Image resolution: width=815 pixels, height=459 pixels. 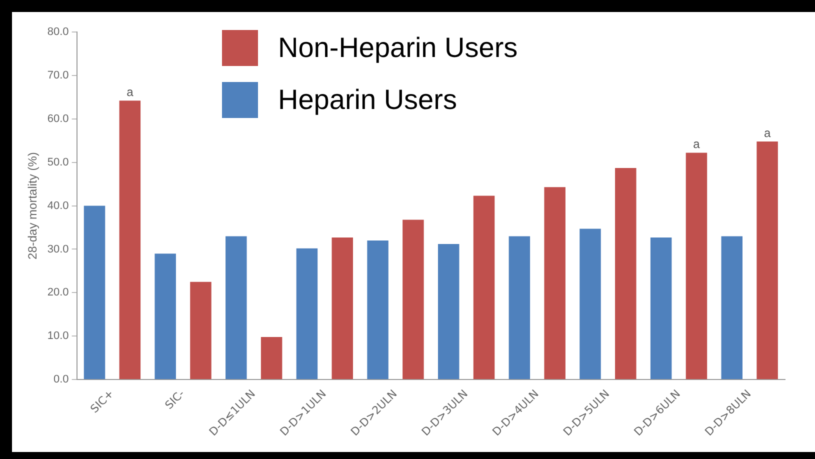 I want to click on legend-label: Non-Heparin Users, so click(x=398, y=48).